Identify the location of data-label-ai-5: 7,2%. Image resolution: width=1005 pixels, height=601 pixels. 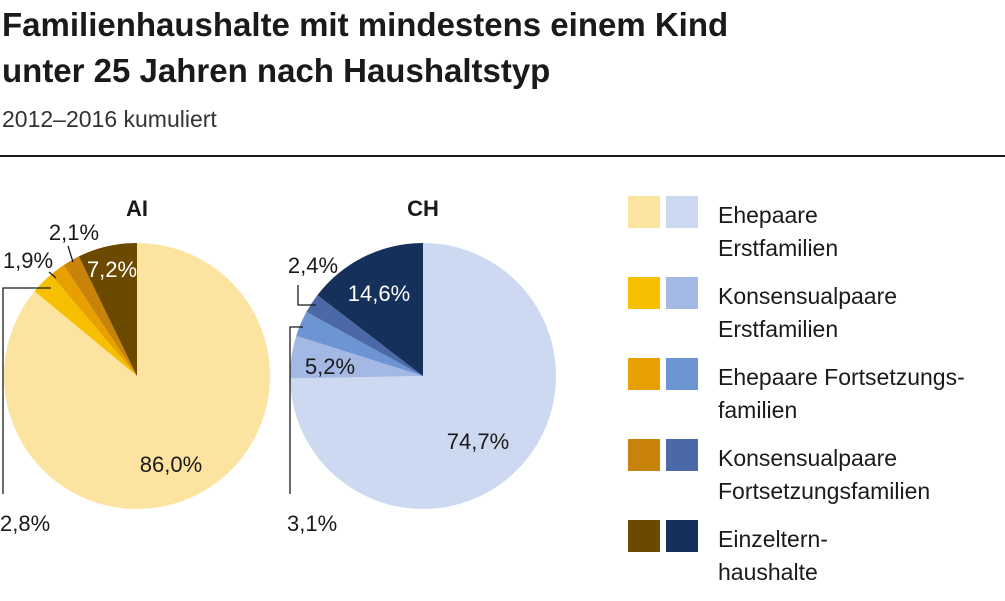
(112, 269).